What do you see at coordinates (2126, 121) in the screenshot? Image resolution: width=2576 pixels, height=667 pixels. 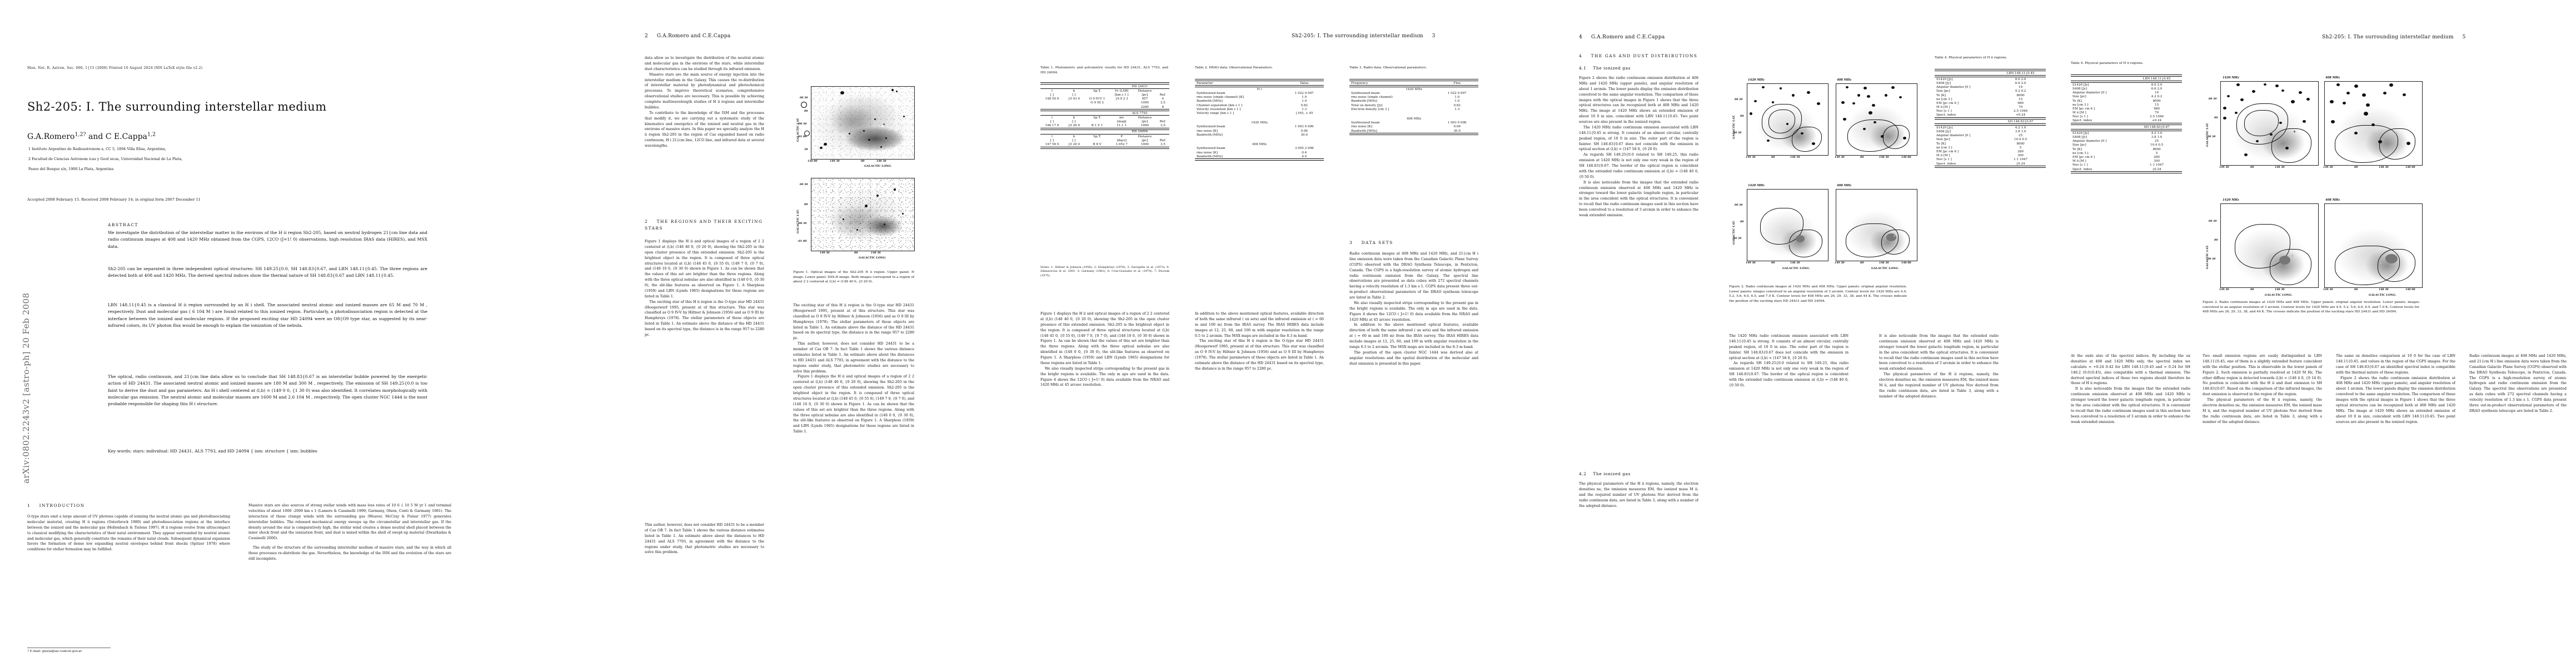 I see `table-row: Spect. index +0.24` at bounding box center [2126, 121].